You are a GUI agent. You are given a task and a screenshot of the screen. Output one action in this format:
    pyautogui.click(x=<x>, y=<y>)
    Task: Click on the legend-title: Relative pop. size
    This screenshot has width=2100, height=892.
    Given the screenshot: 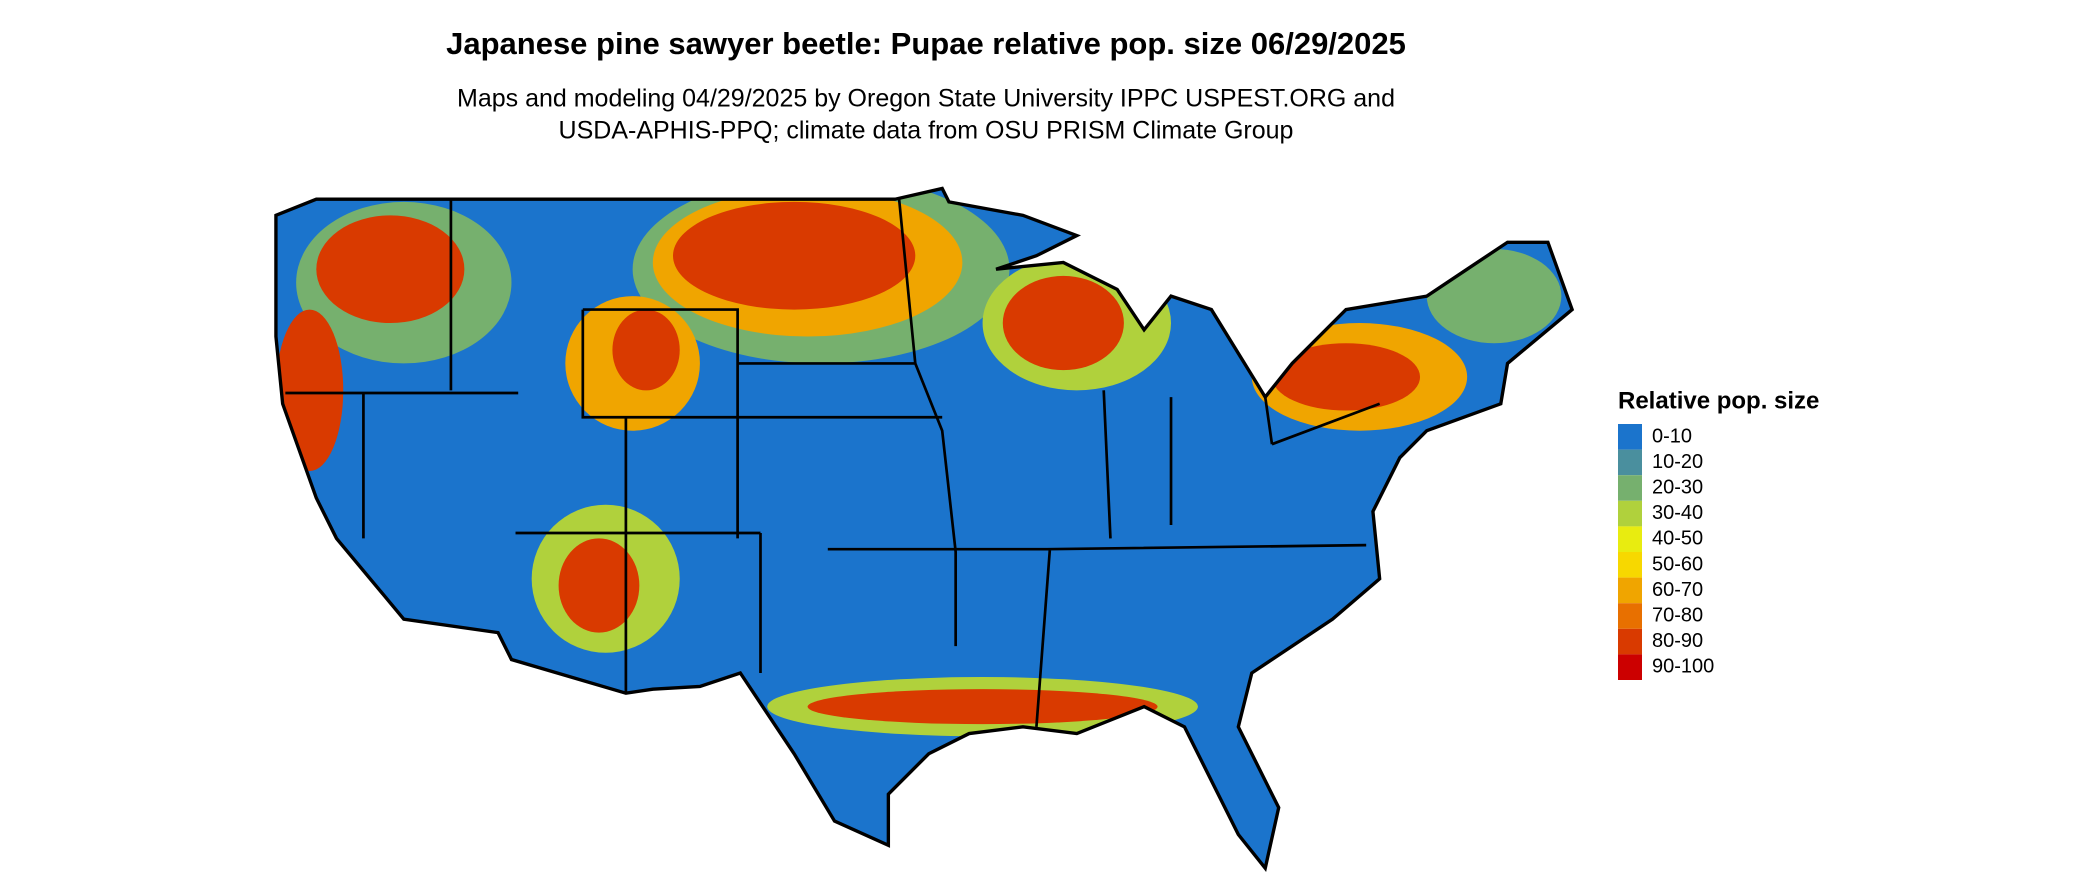 What is the action you would take?
    pyautogui.click(x=1718, y=400)
    